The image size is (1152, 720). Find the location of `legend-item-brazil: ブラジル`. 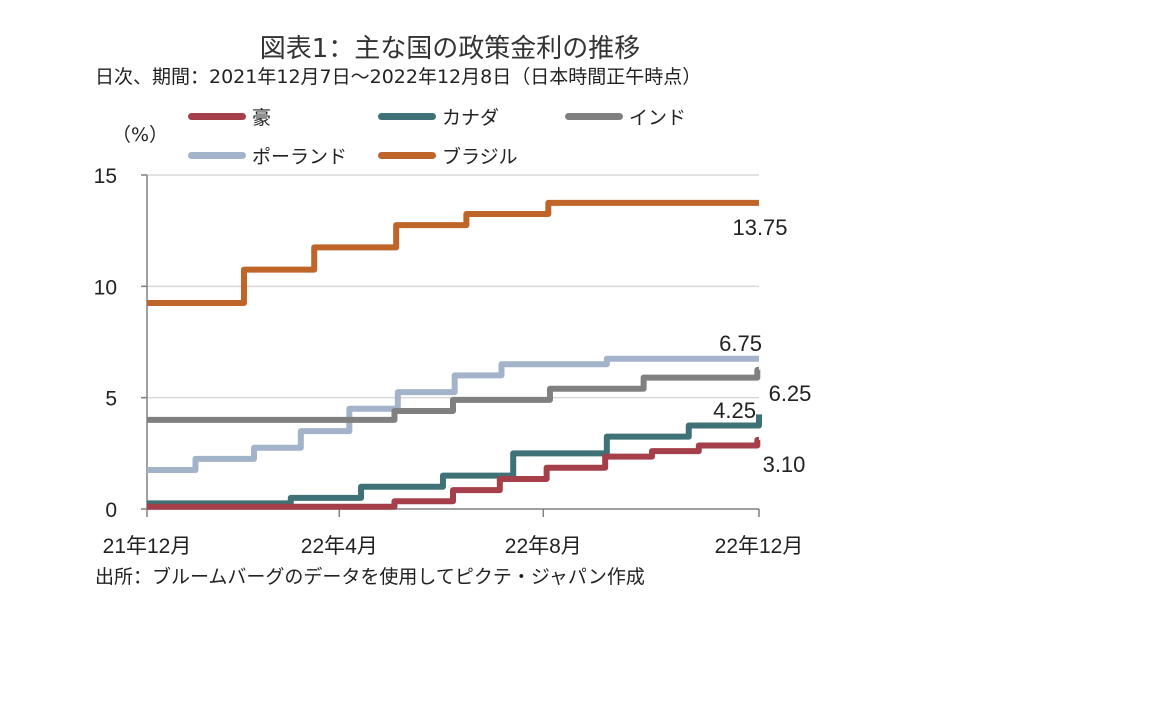

legend-item-brazil: ブラジル is located at coordinates (448, 155).